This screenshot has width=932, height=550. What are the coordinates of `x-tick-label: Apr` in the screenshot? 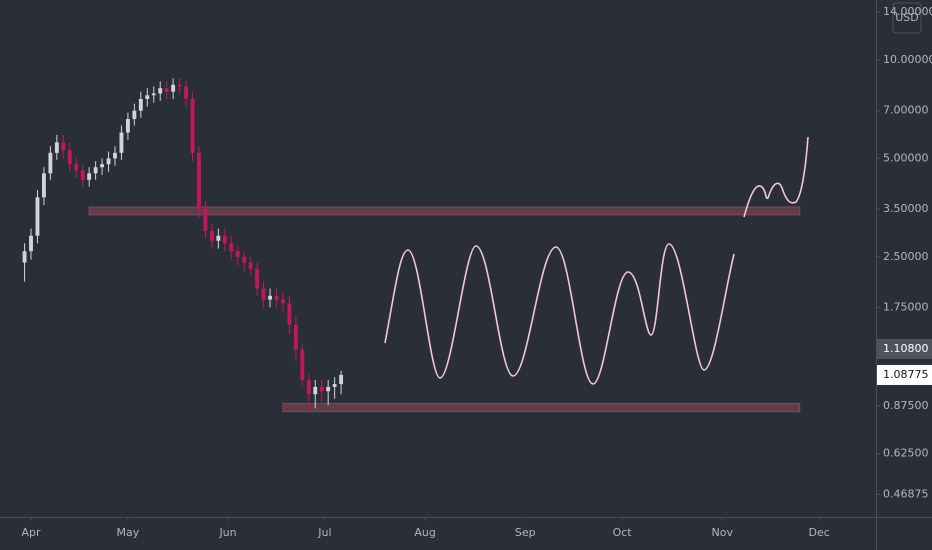 It's located at (31, 532).